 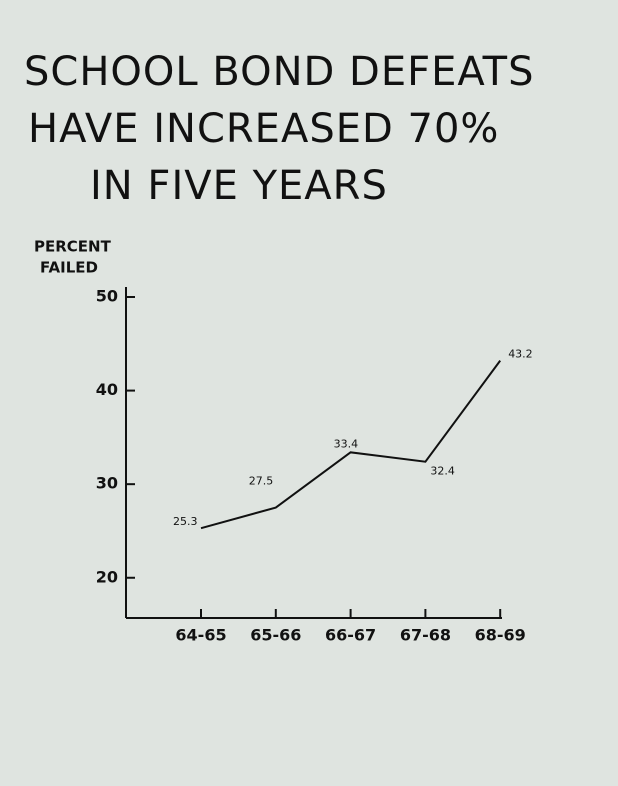 What do you see at coordinates (107, 389) in the screenshot?
I see `y-tick-label: 40` at bounding box center [107, 389].